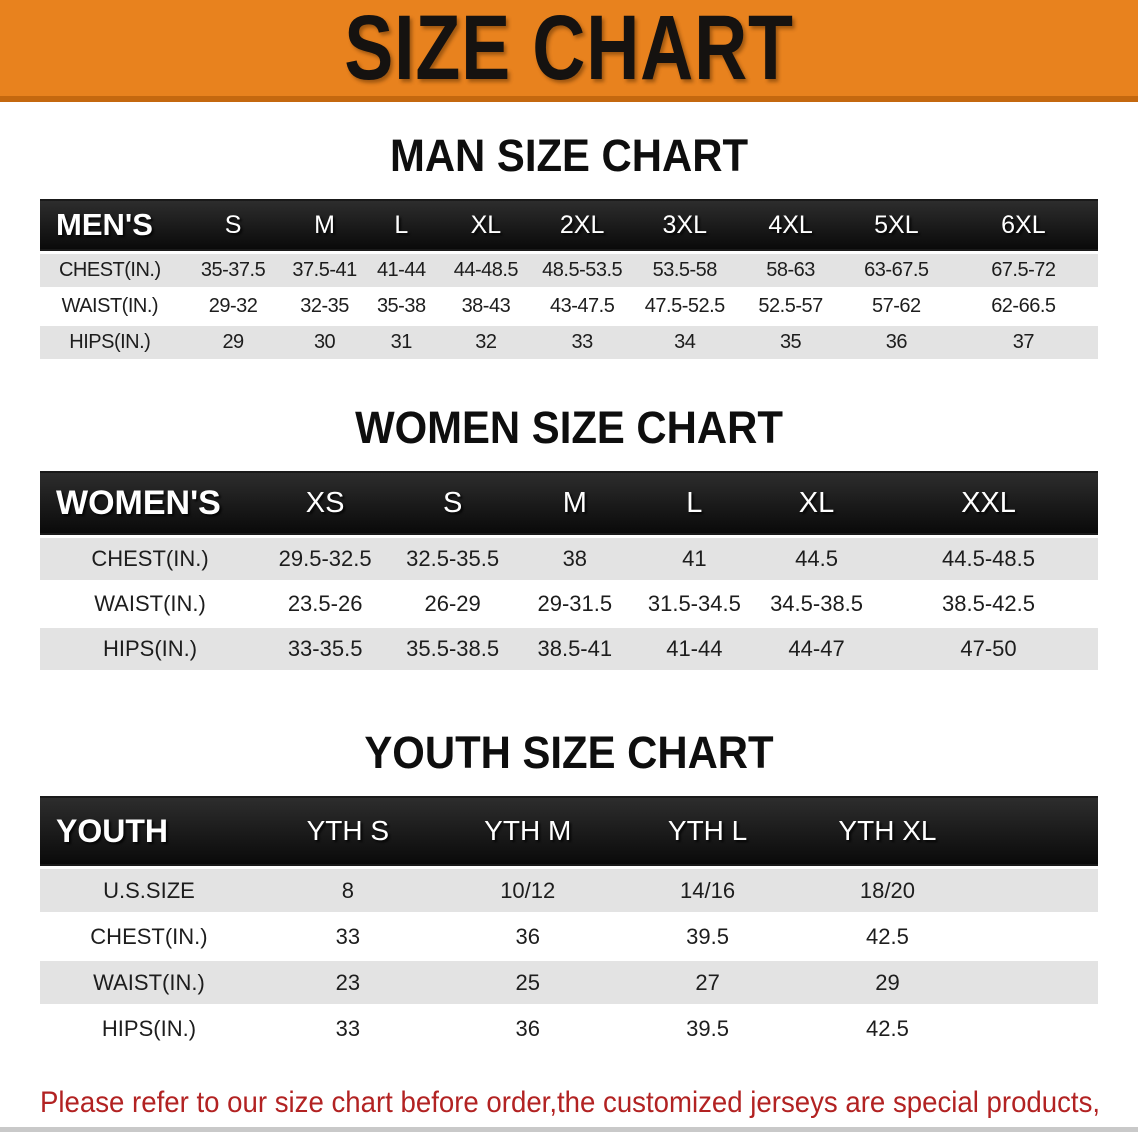  Describe the element at coordinates (453, 559) in the screenshot. I see `table-cell: 32.5-35.5` at that location.